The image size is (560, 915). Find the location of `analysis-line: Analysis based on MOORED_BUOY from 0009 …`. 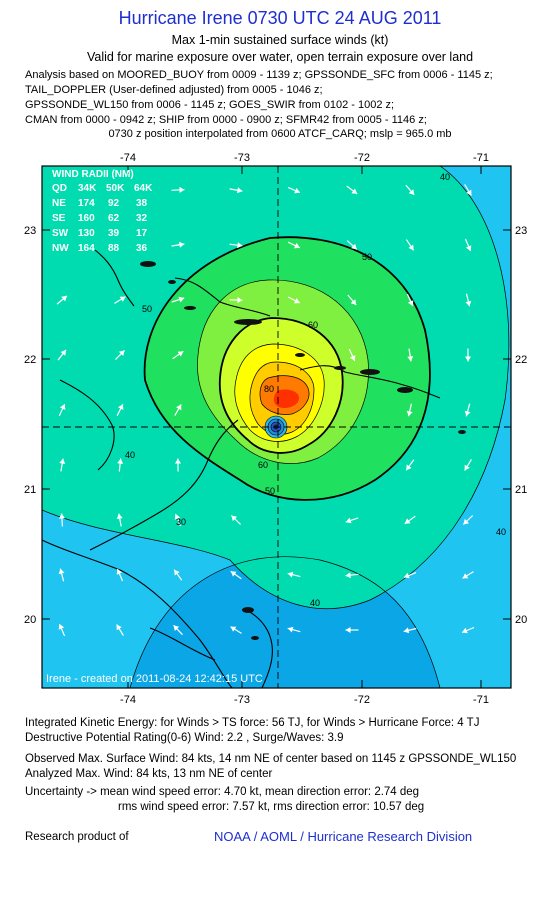

analysis-line: Analysis based on MOORED_BUOY from 0009 … is located at coordinates (259, 75).